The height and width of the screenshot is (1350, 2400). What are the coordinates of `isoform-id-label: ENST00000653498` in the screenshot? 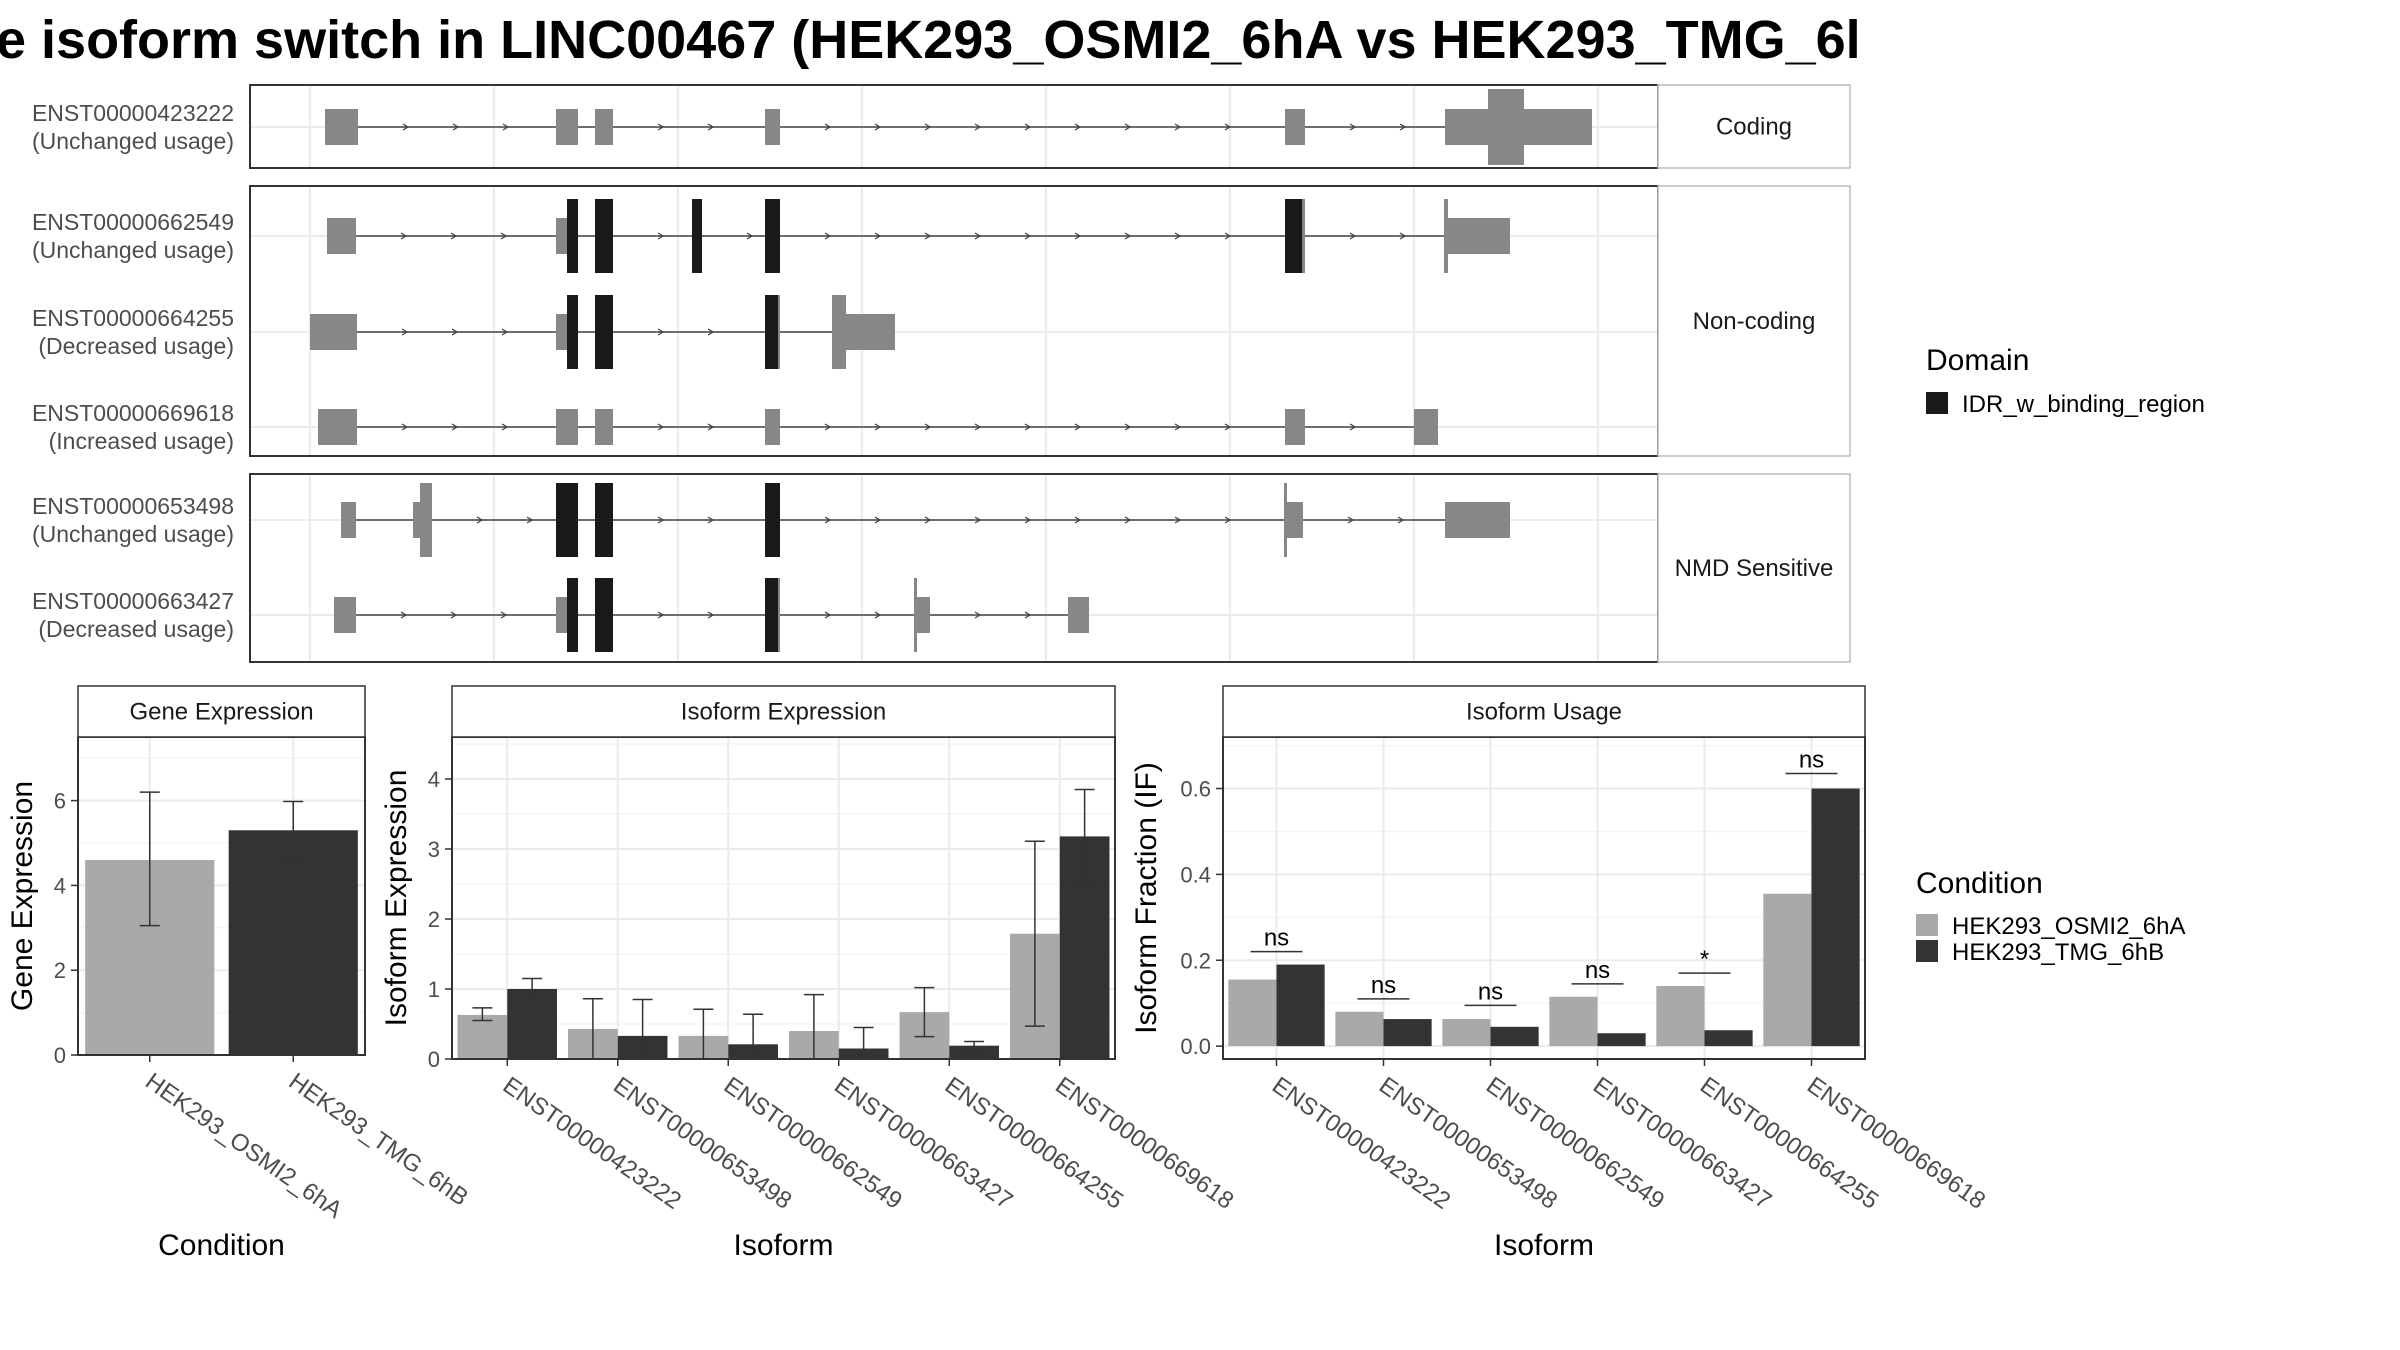 It's located at (133, 506).